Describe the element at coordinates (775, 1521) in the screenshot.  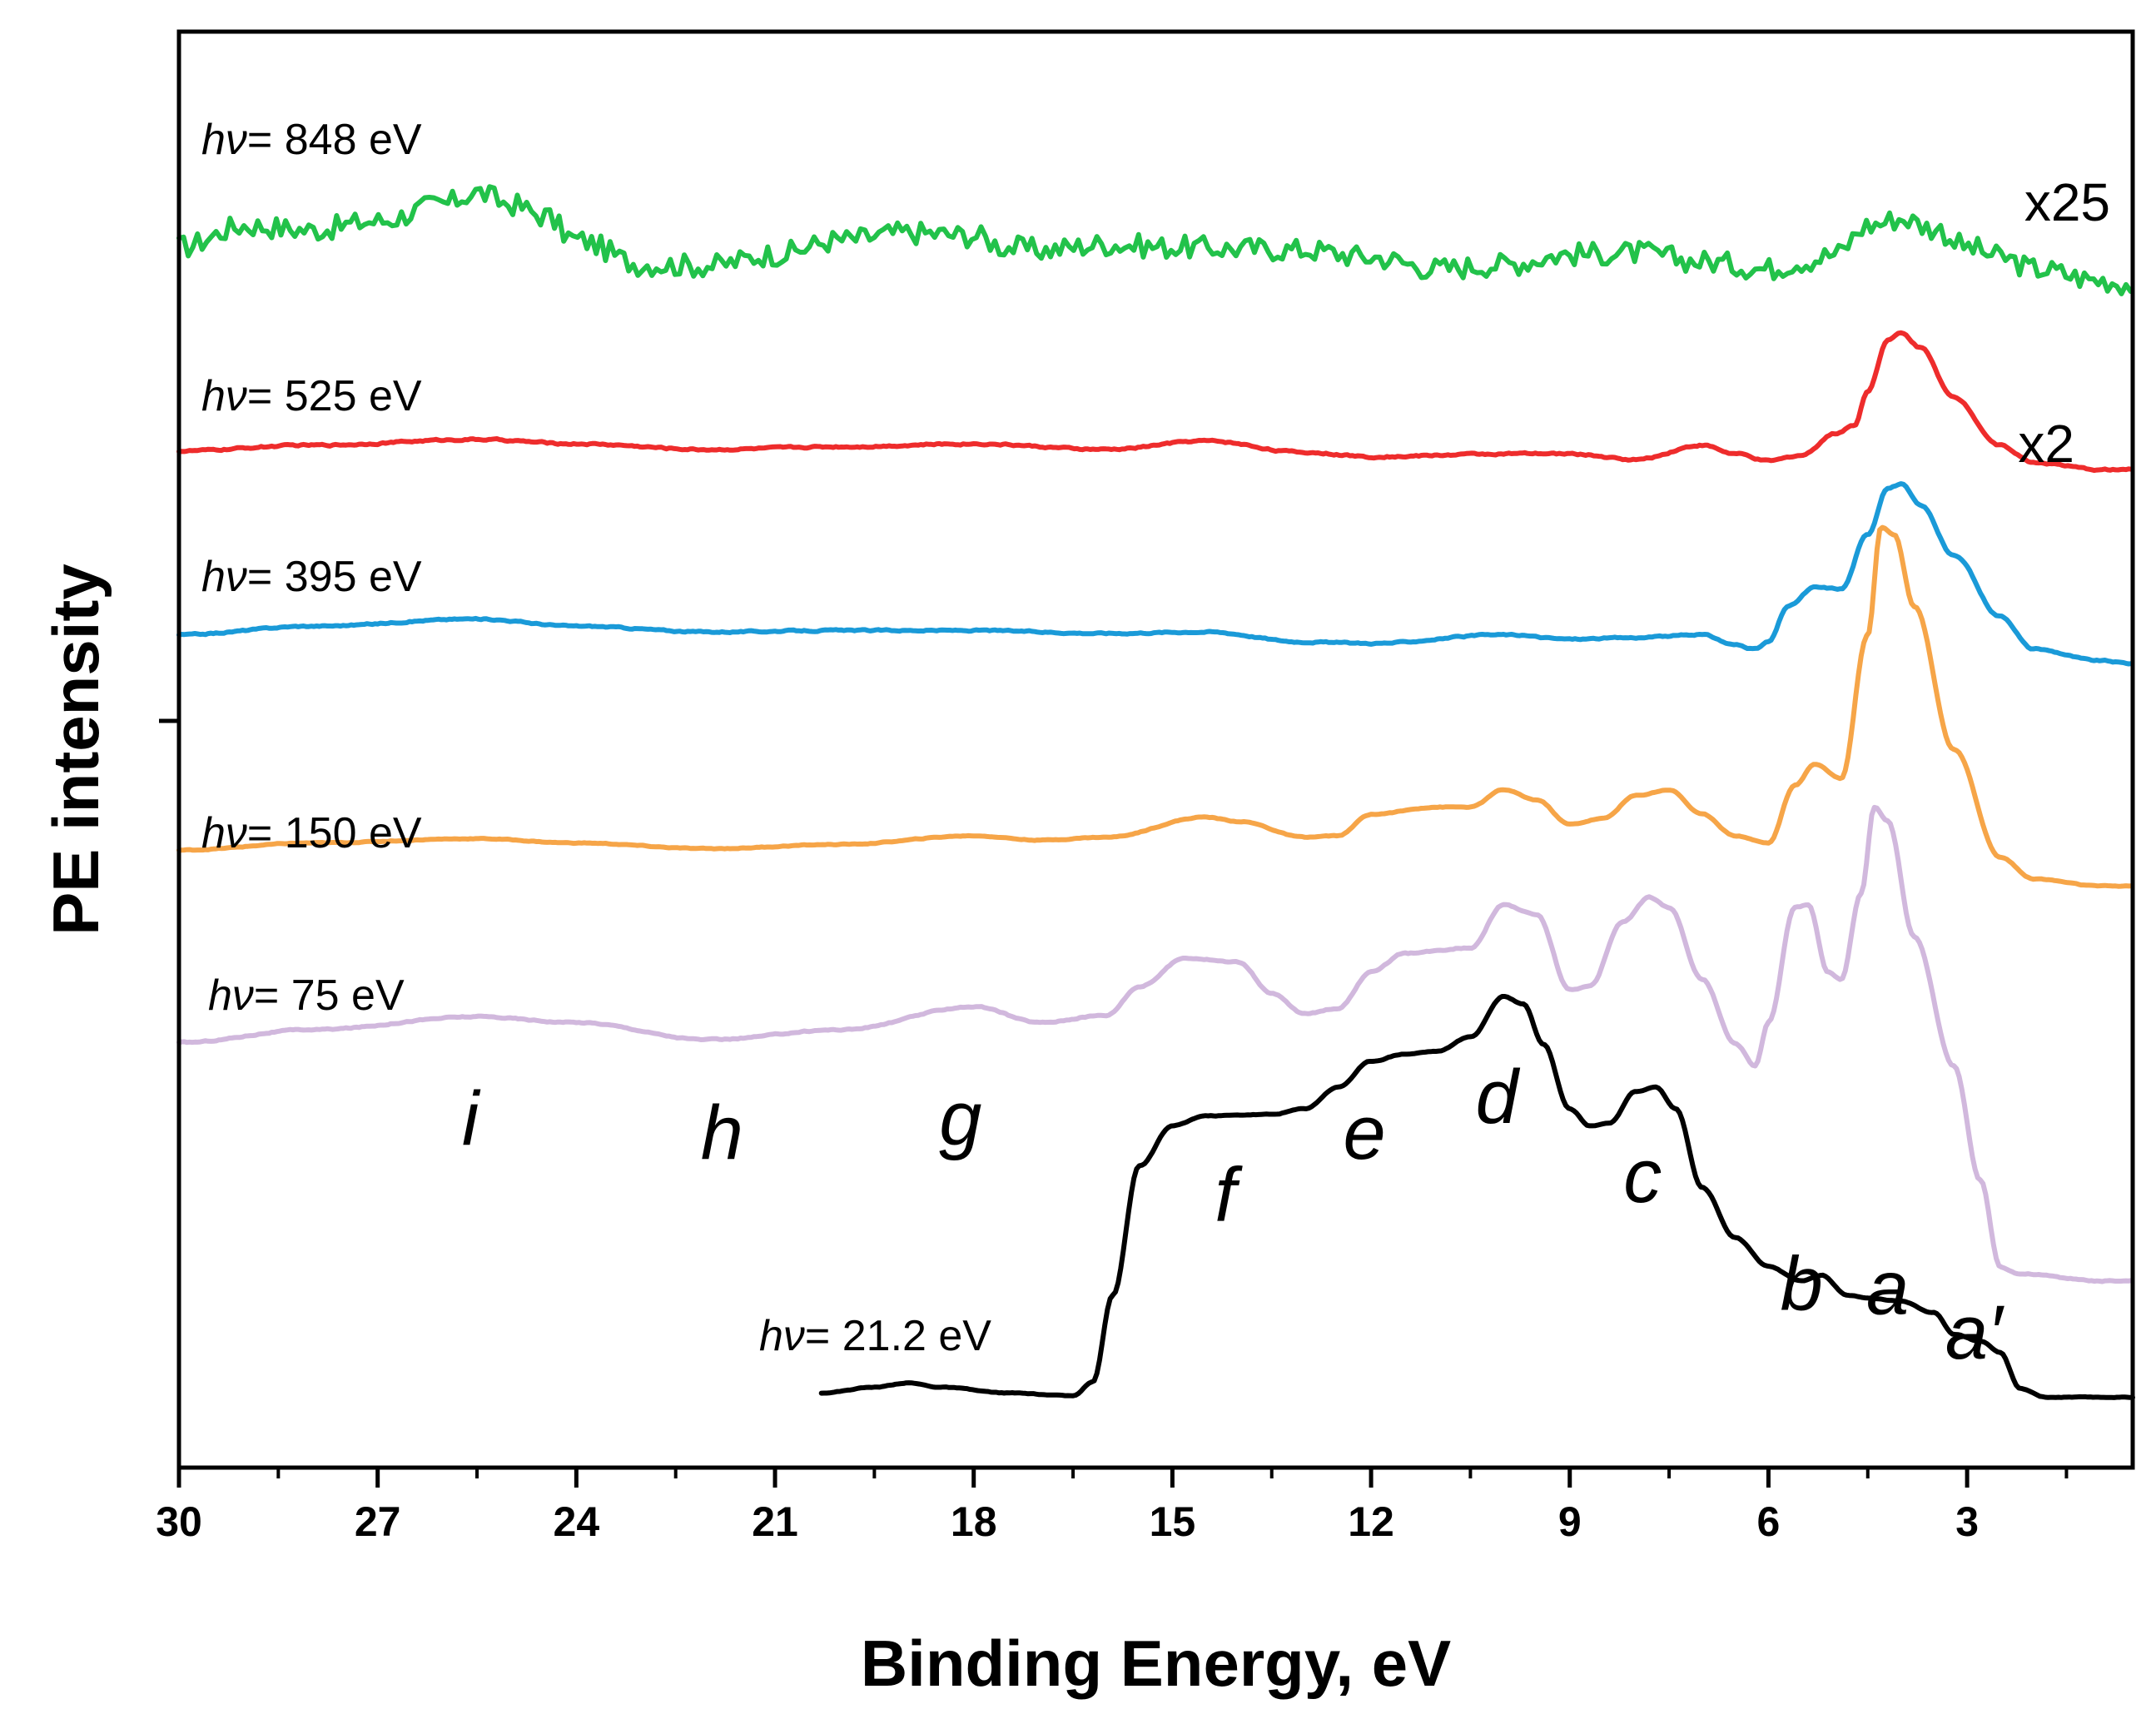
I see `x-tick-label: 21` at that location.